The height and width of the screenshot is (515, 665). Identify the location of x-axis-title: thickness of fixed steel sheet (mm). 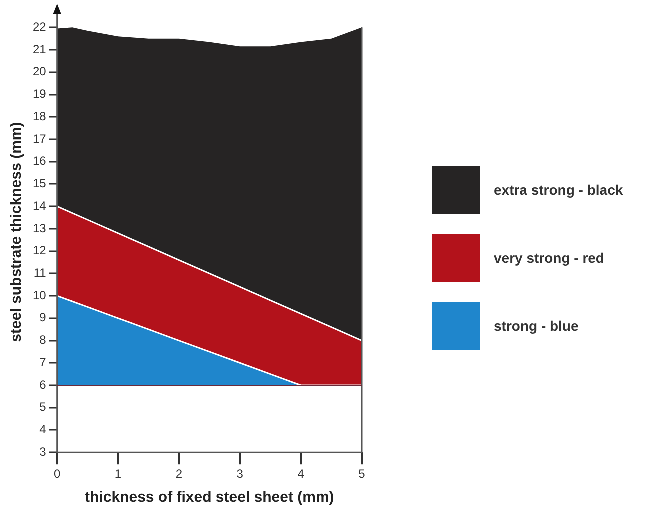
(209, 497).